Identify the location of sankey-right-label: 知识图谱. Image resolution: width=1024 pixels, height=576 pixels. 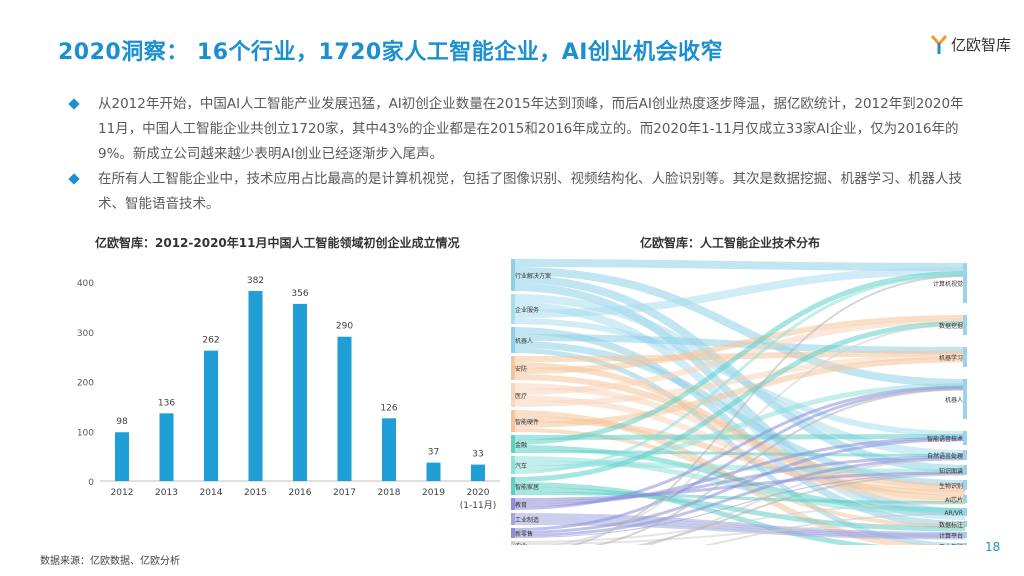
(951, 471).